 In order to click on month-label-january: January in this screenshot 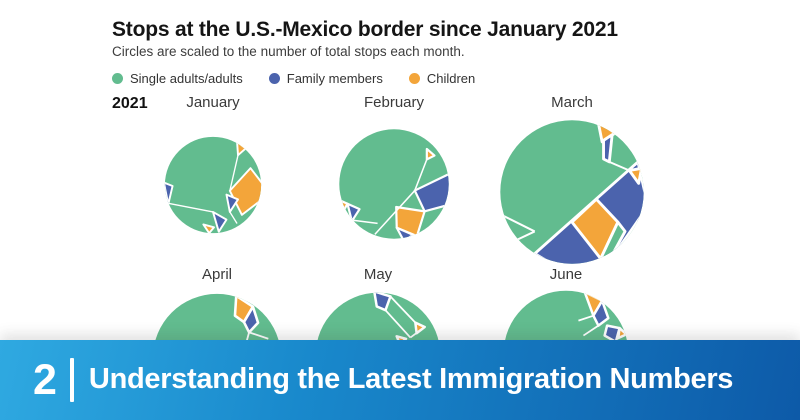, I will do `click(213, 102)`.